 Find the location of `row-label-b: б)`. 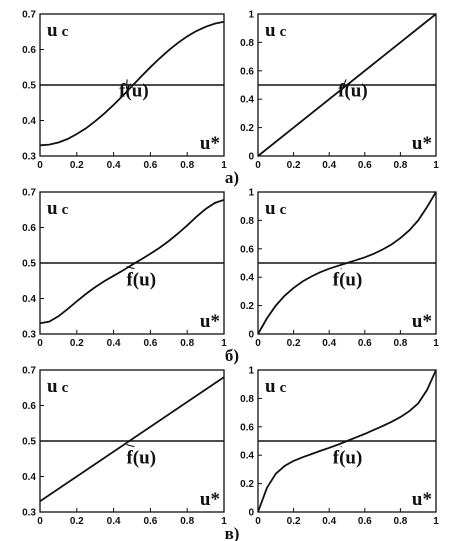

row-label-b: б) is located at coordinates (232, 355).